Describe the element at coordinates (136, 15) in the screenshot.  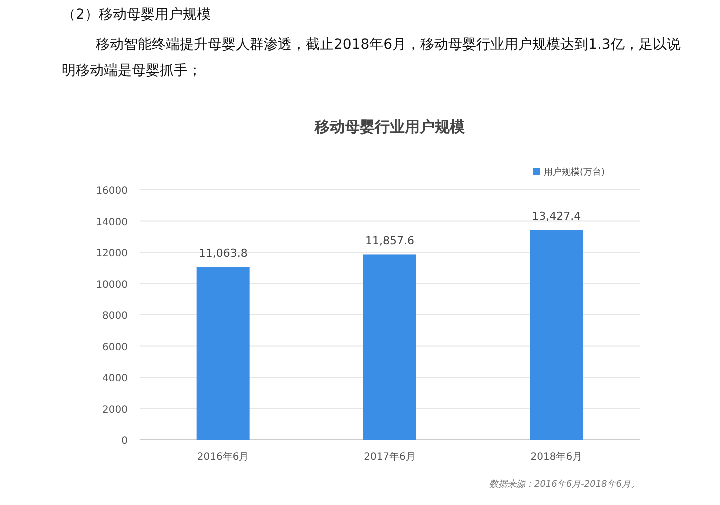
I see `text: （2）移动母婴用户规模` at that location.